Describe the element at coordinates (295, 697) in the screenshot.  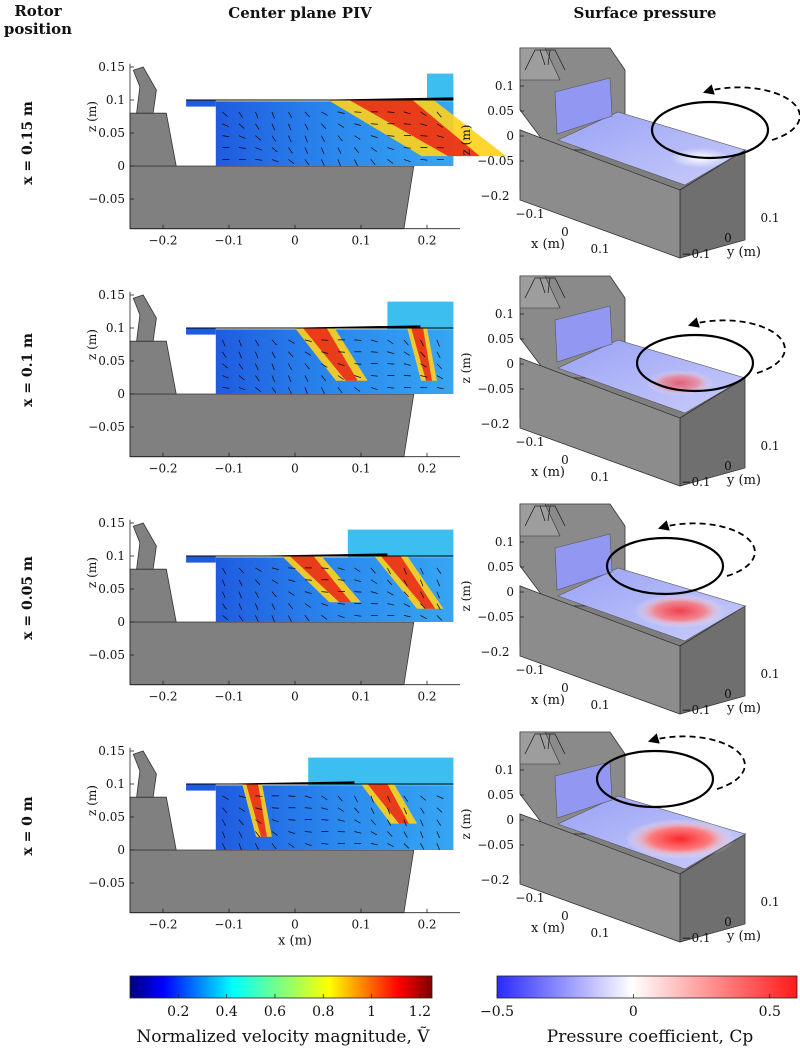
I see `x-tick-label: 0` at that location.